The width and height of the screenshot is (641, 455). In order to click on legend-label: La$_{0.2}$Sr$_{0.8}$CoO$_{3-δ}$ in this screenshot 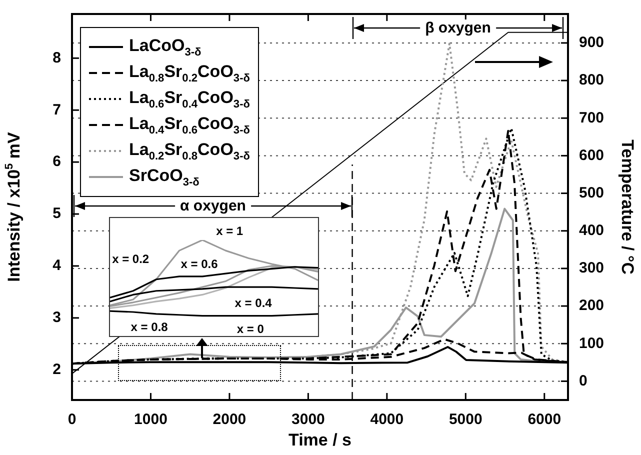, I will do `click(189, 151)`.